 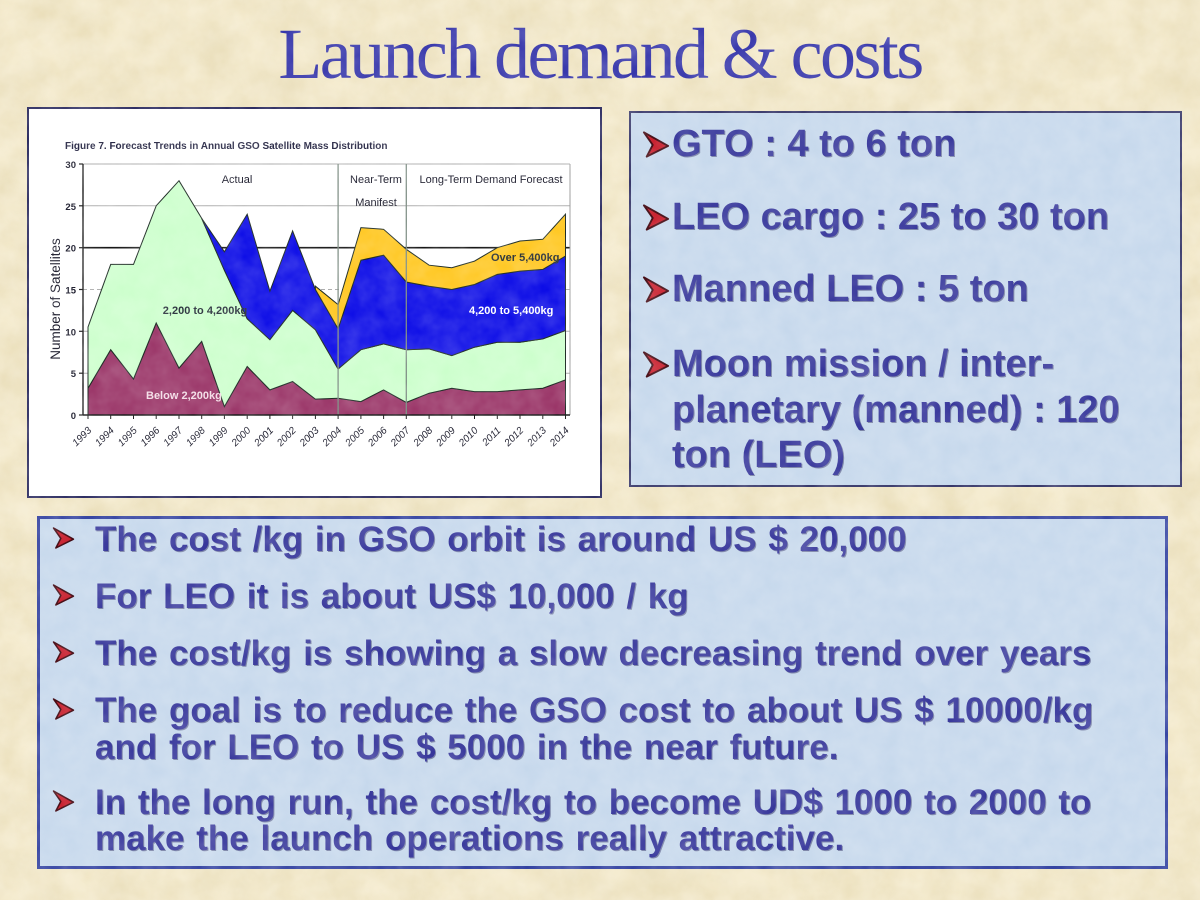 What do you see at coordinates (73, 416) in the screenshot?
I see `svg-text: 0` at bounding box center [73, 416].